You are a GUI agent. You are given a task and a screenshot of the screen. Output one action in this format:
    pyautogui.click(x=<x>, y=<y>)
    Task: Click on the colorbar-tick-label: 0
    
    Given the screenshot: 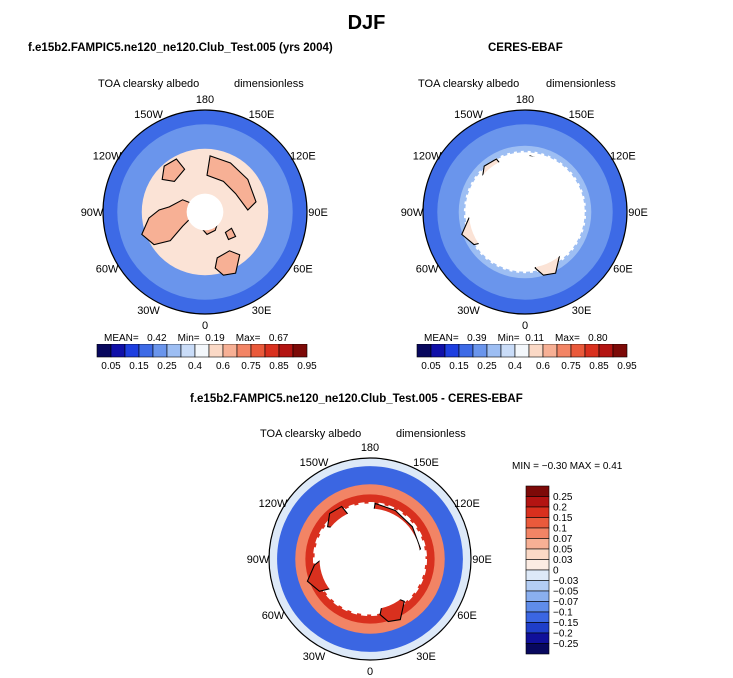 What is the action you would take?
    pyautogui.click(x=556, y=571)
    